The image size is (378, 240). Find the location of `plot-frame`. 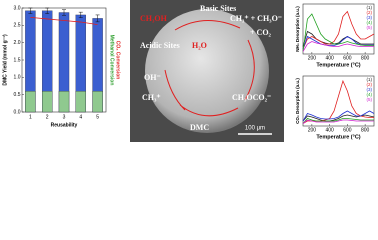

plot-frame is located at coordinates (338, 29).